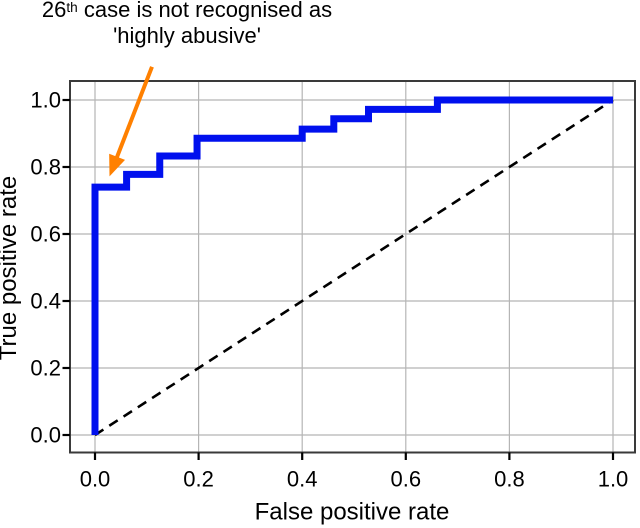 This screenshot has width=640, height=528. Describe the element at coordinates (54, 11) in the screenshot. I see `annotation-line1-base: 26` at that location.